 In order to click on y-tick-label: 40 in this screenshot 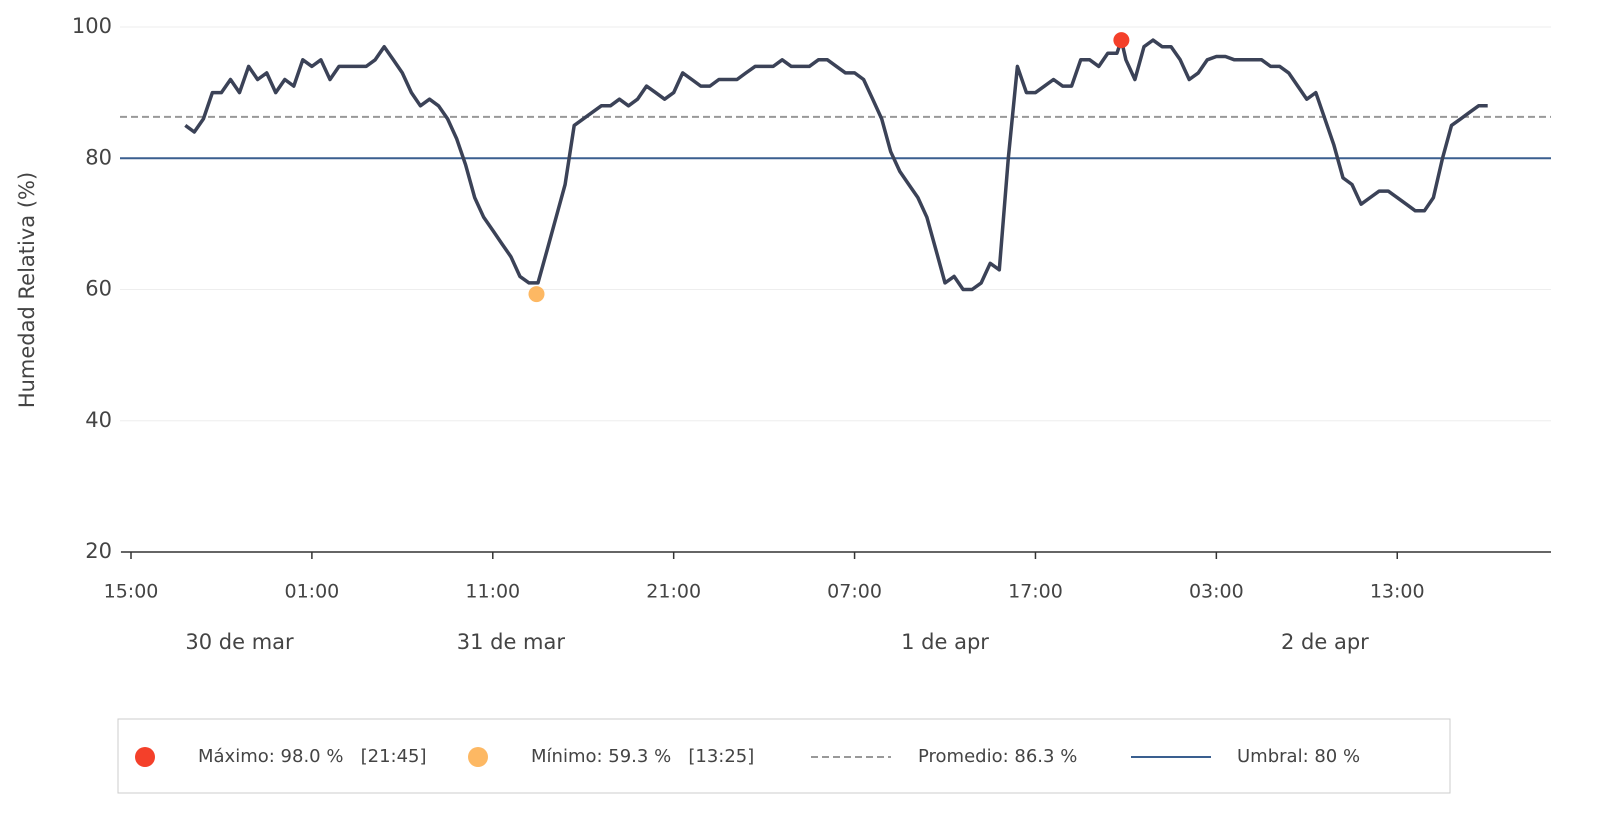, I will do `click(98, 420)`.